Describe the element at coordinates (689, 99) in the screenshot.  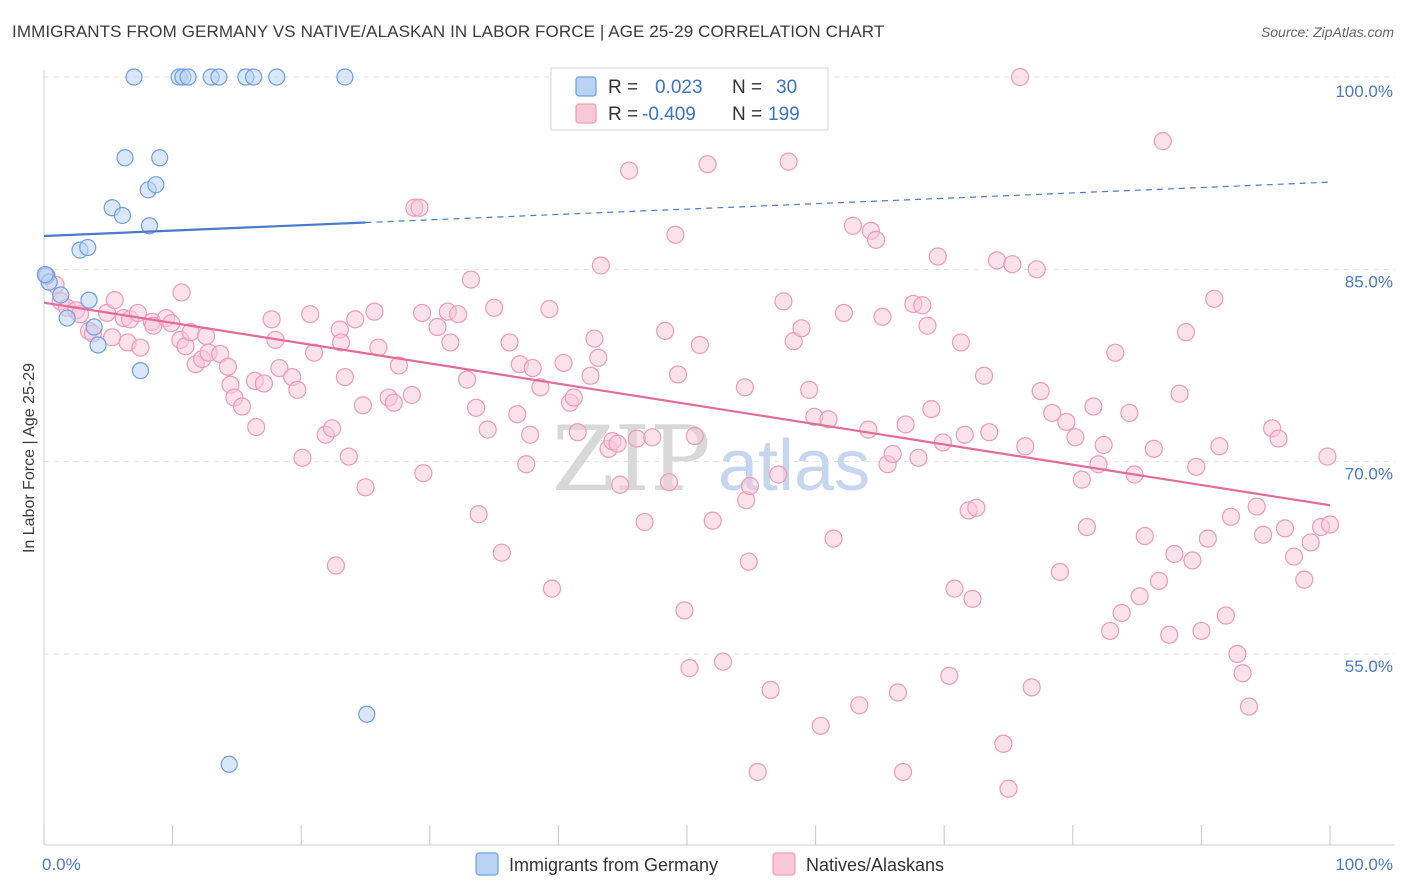
I see `legend-box` at that location.